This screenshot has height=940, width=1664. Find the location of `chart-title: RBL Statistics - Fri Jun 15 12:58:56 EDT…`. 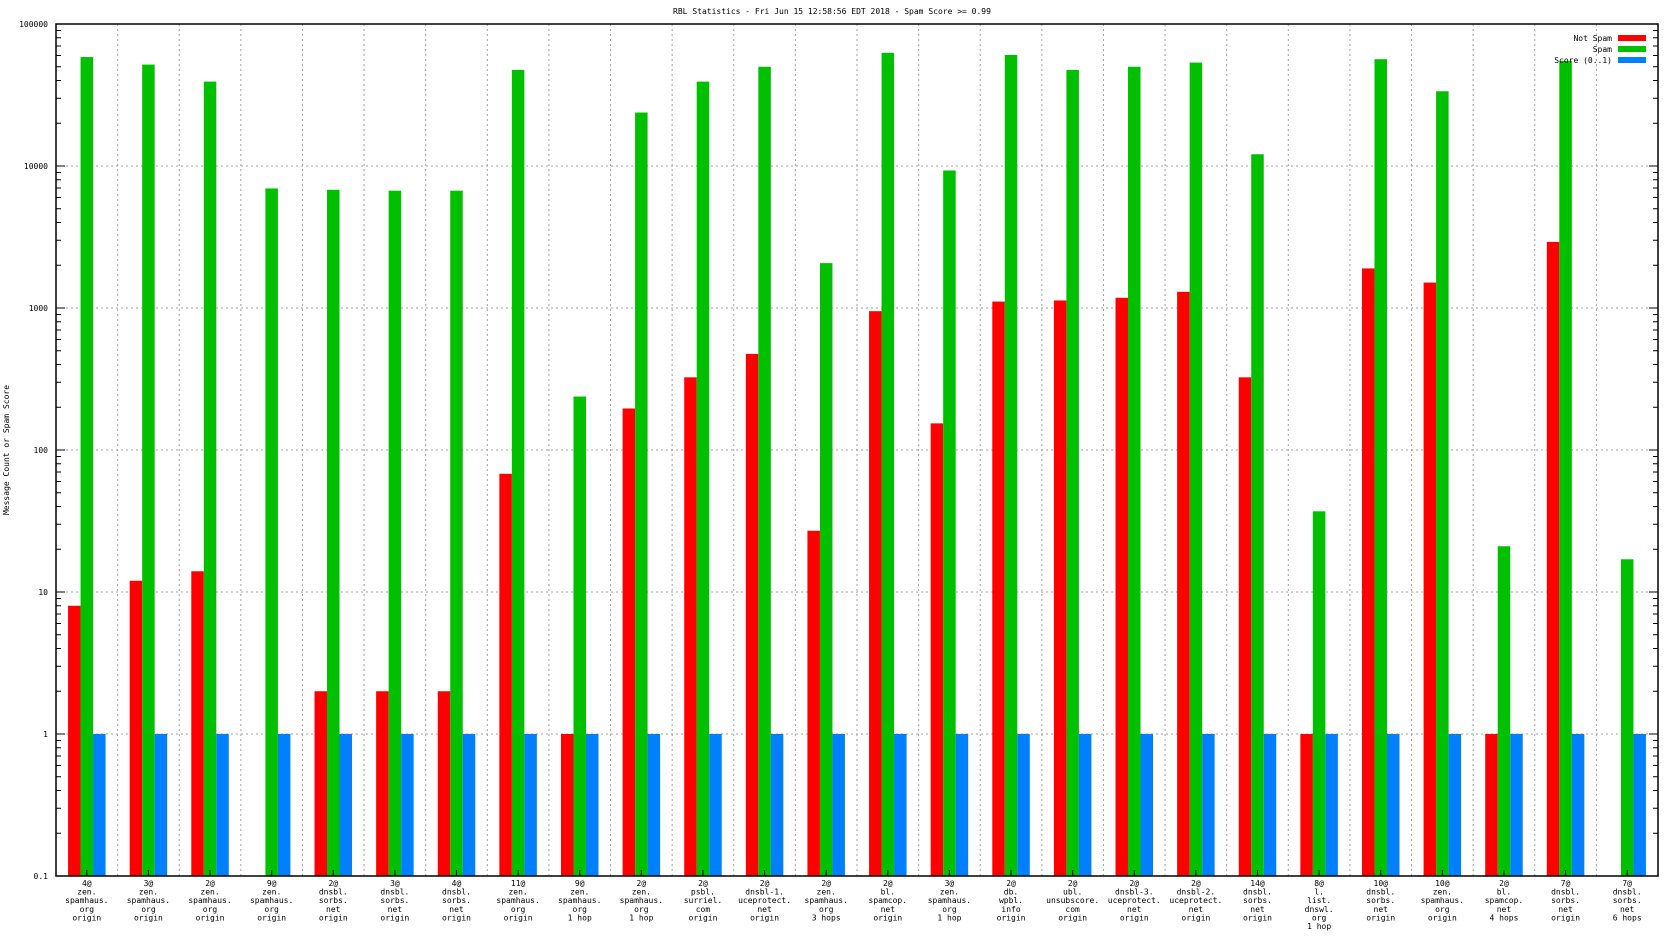

chart-title: RBL Statistics - Fri Jun 15 12:58:56 EDT… is located at coordinates (832, 11).